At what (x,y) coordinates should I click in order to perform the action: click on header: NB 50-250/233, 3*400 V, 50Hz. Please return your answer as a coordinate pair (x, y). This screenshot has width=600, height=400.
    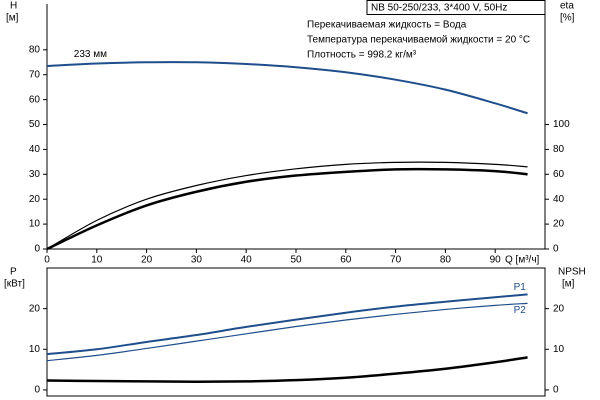
    Looking at the image, I should click on (439, 8).